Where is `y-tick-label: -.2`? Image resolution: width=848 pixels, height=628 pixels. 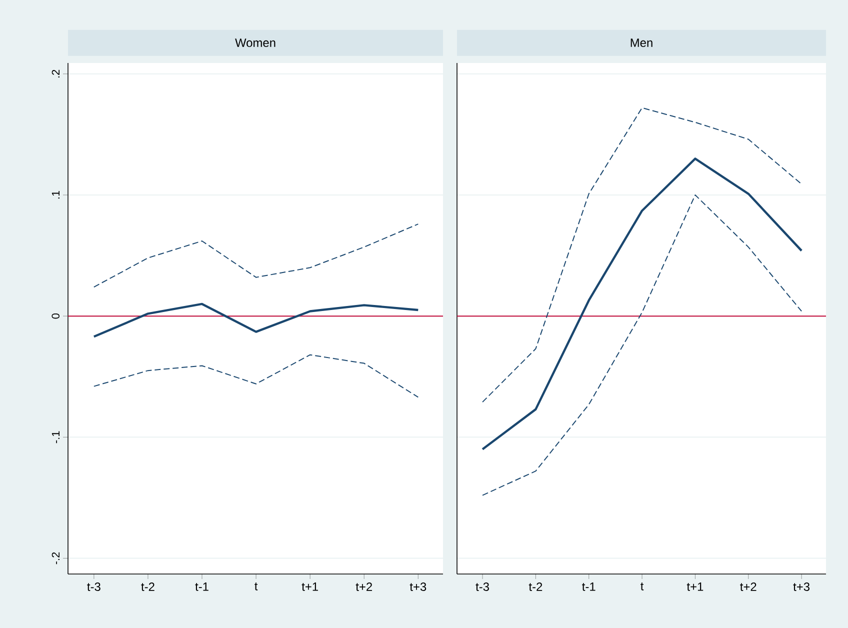
y-tick-label: -.2 is located at coordinates (56, 558).